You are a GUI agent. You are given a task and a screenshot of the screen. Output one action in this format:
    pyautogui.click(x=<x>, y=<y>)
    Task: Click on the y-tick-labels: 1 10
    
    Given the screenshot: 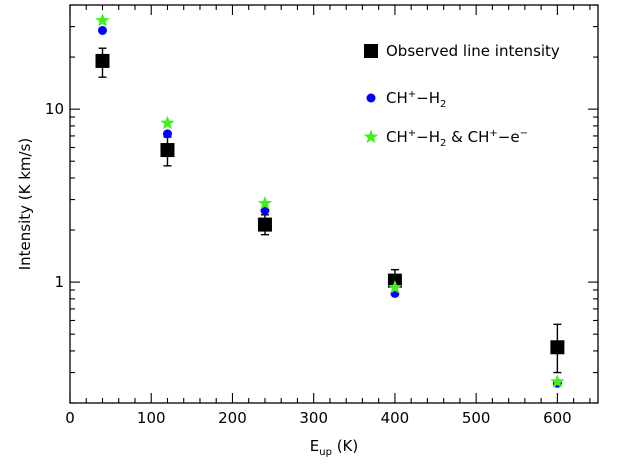 What is the action you would take?
    pyautogui.click(x=54, y=195)
    